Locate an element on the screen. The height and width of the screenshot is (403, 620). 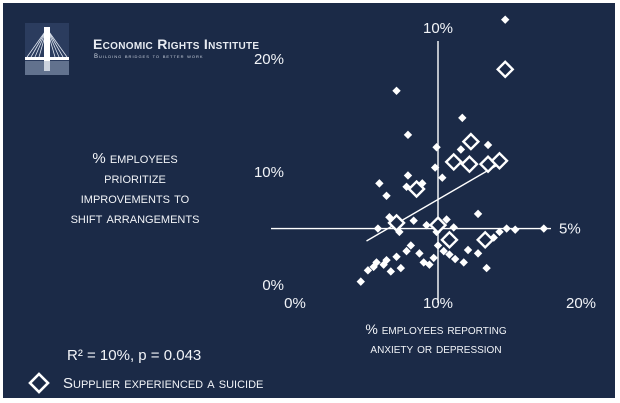
bridge-logo-icon is located at coordinates (47, 49).